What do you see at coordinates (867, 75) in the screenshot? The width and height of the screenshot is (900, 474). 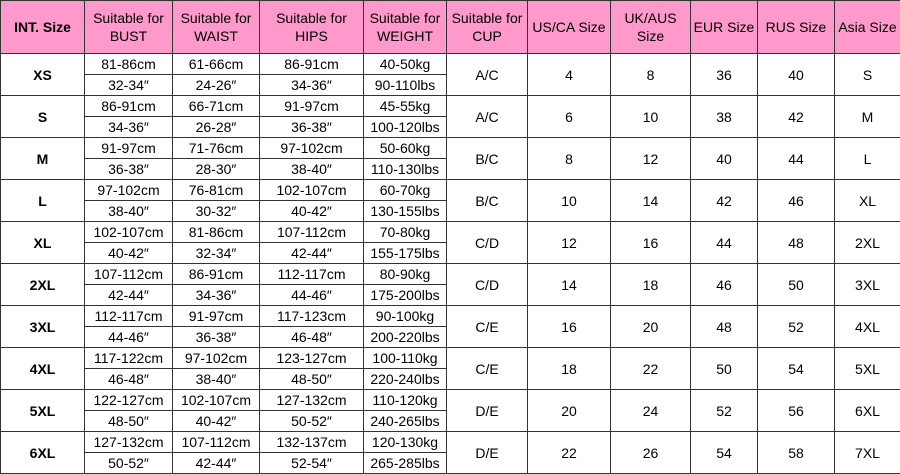 I see `asia-cell: S` at bounding box center [867, 75].